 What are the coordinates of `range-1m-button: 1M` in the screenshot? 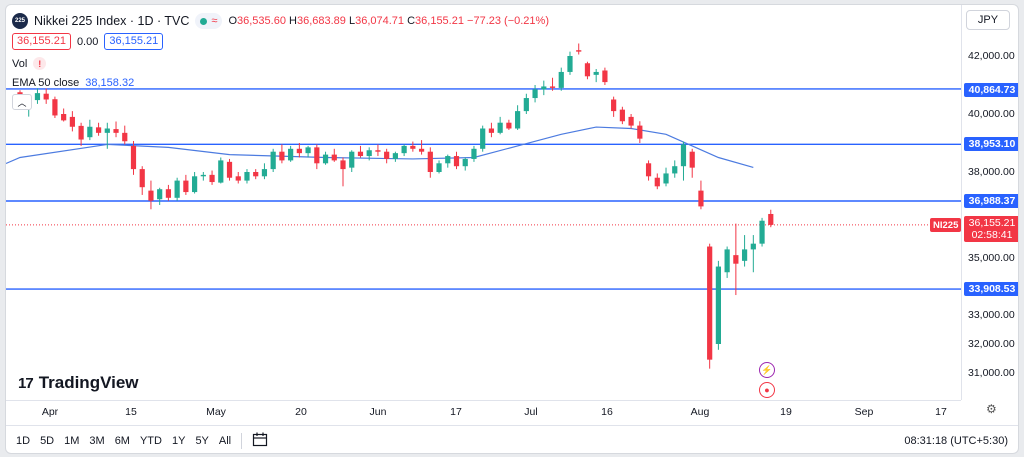 It's located at (72, 441).